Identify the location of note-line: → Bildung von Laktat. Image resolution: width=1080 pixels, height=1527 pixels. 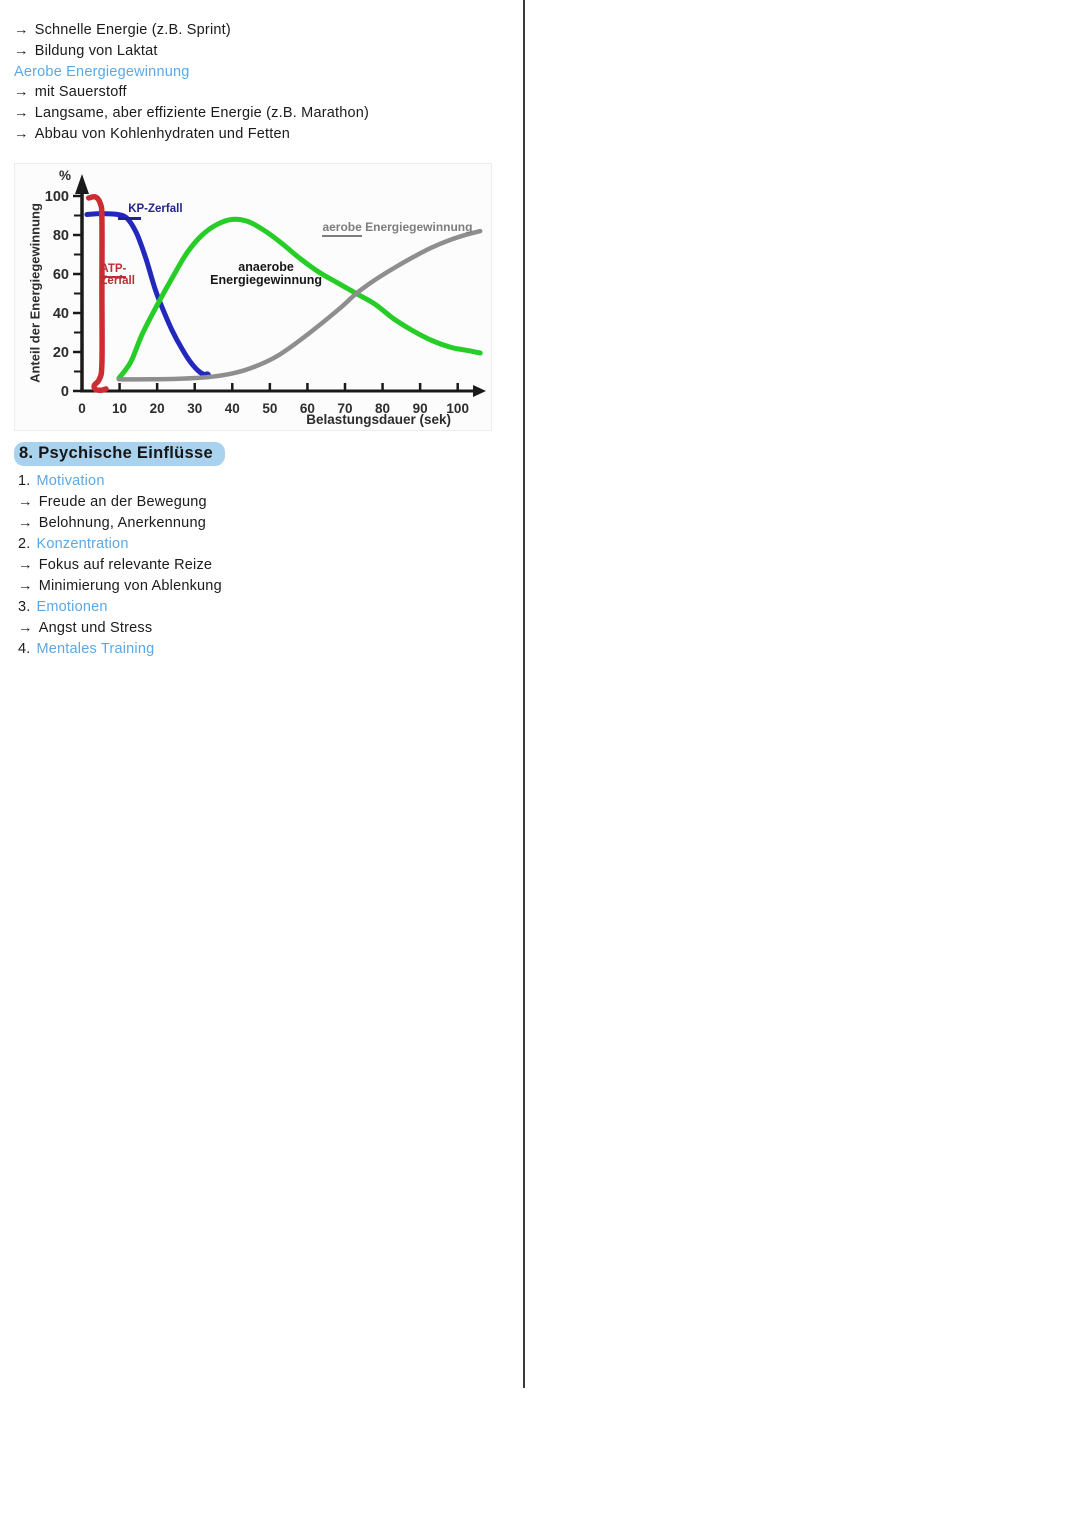
(264, 53).